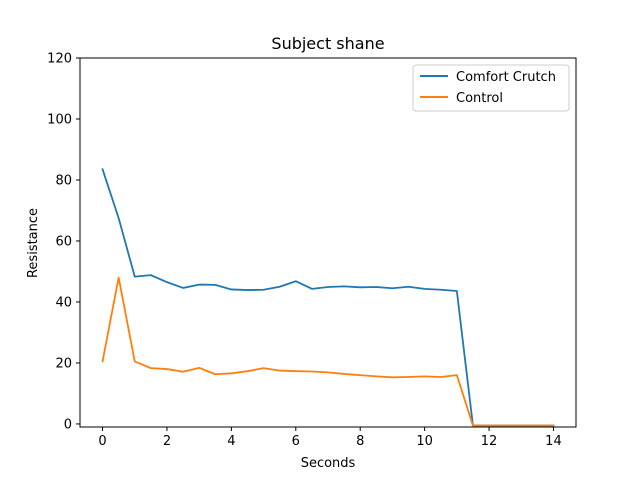  What do you see at coordinates (167, 441) in the screenshot?
I see `x-tick-label: 2` at bounding box center [167, 441].